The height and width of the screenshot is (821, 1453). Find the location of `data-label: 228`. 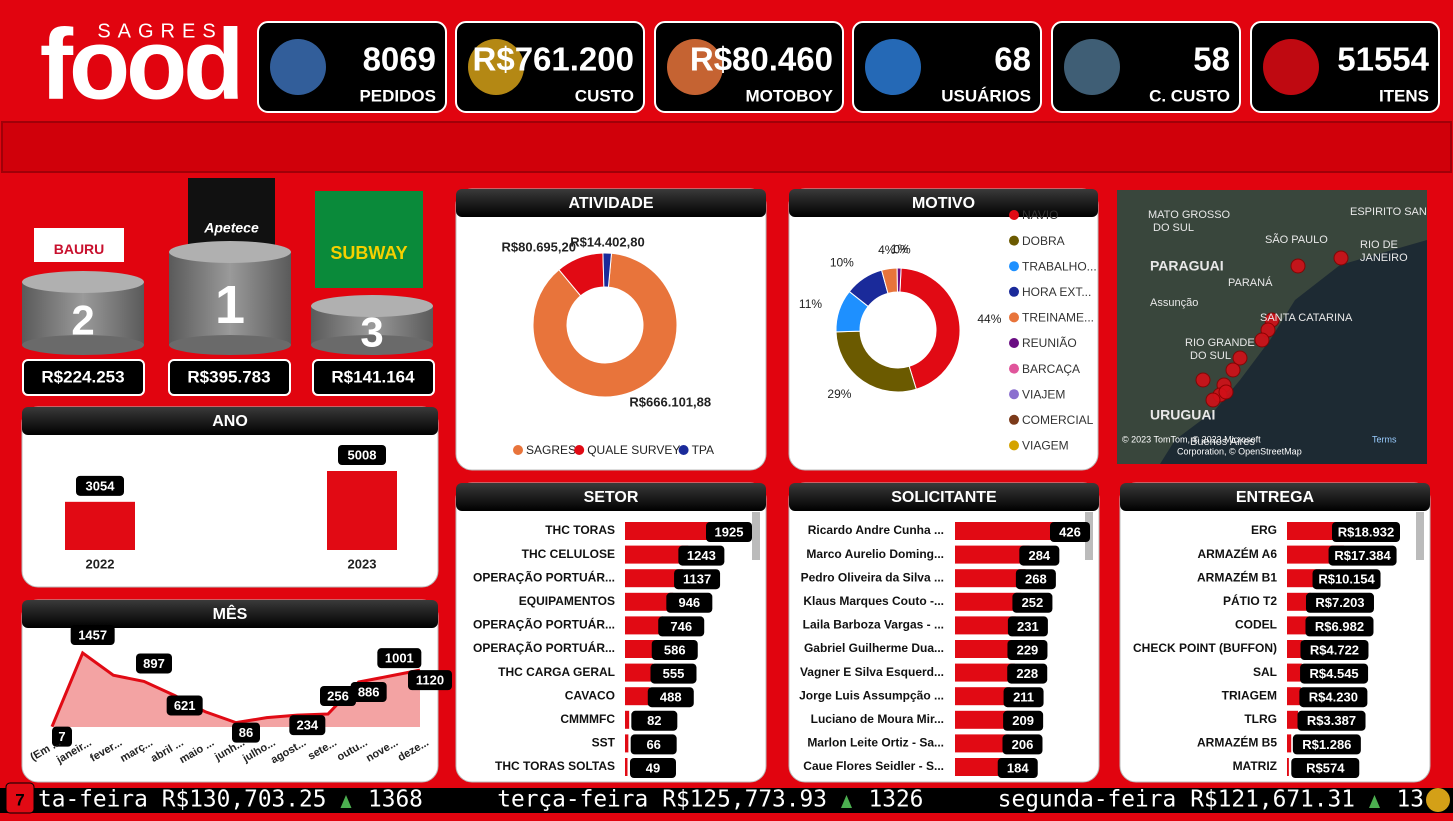

data-label: 228 is located at coordinates (1027, 673).